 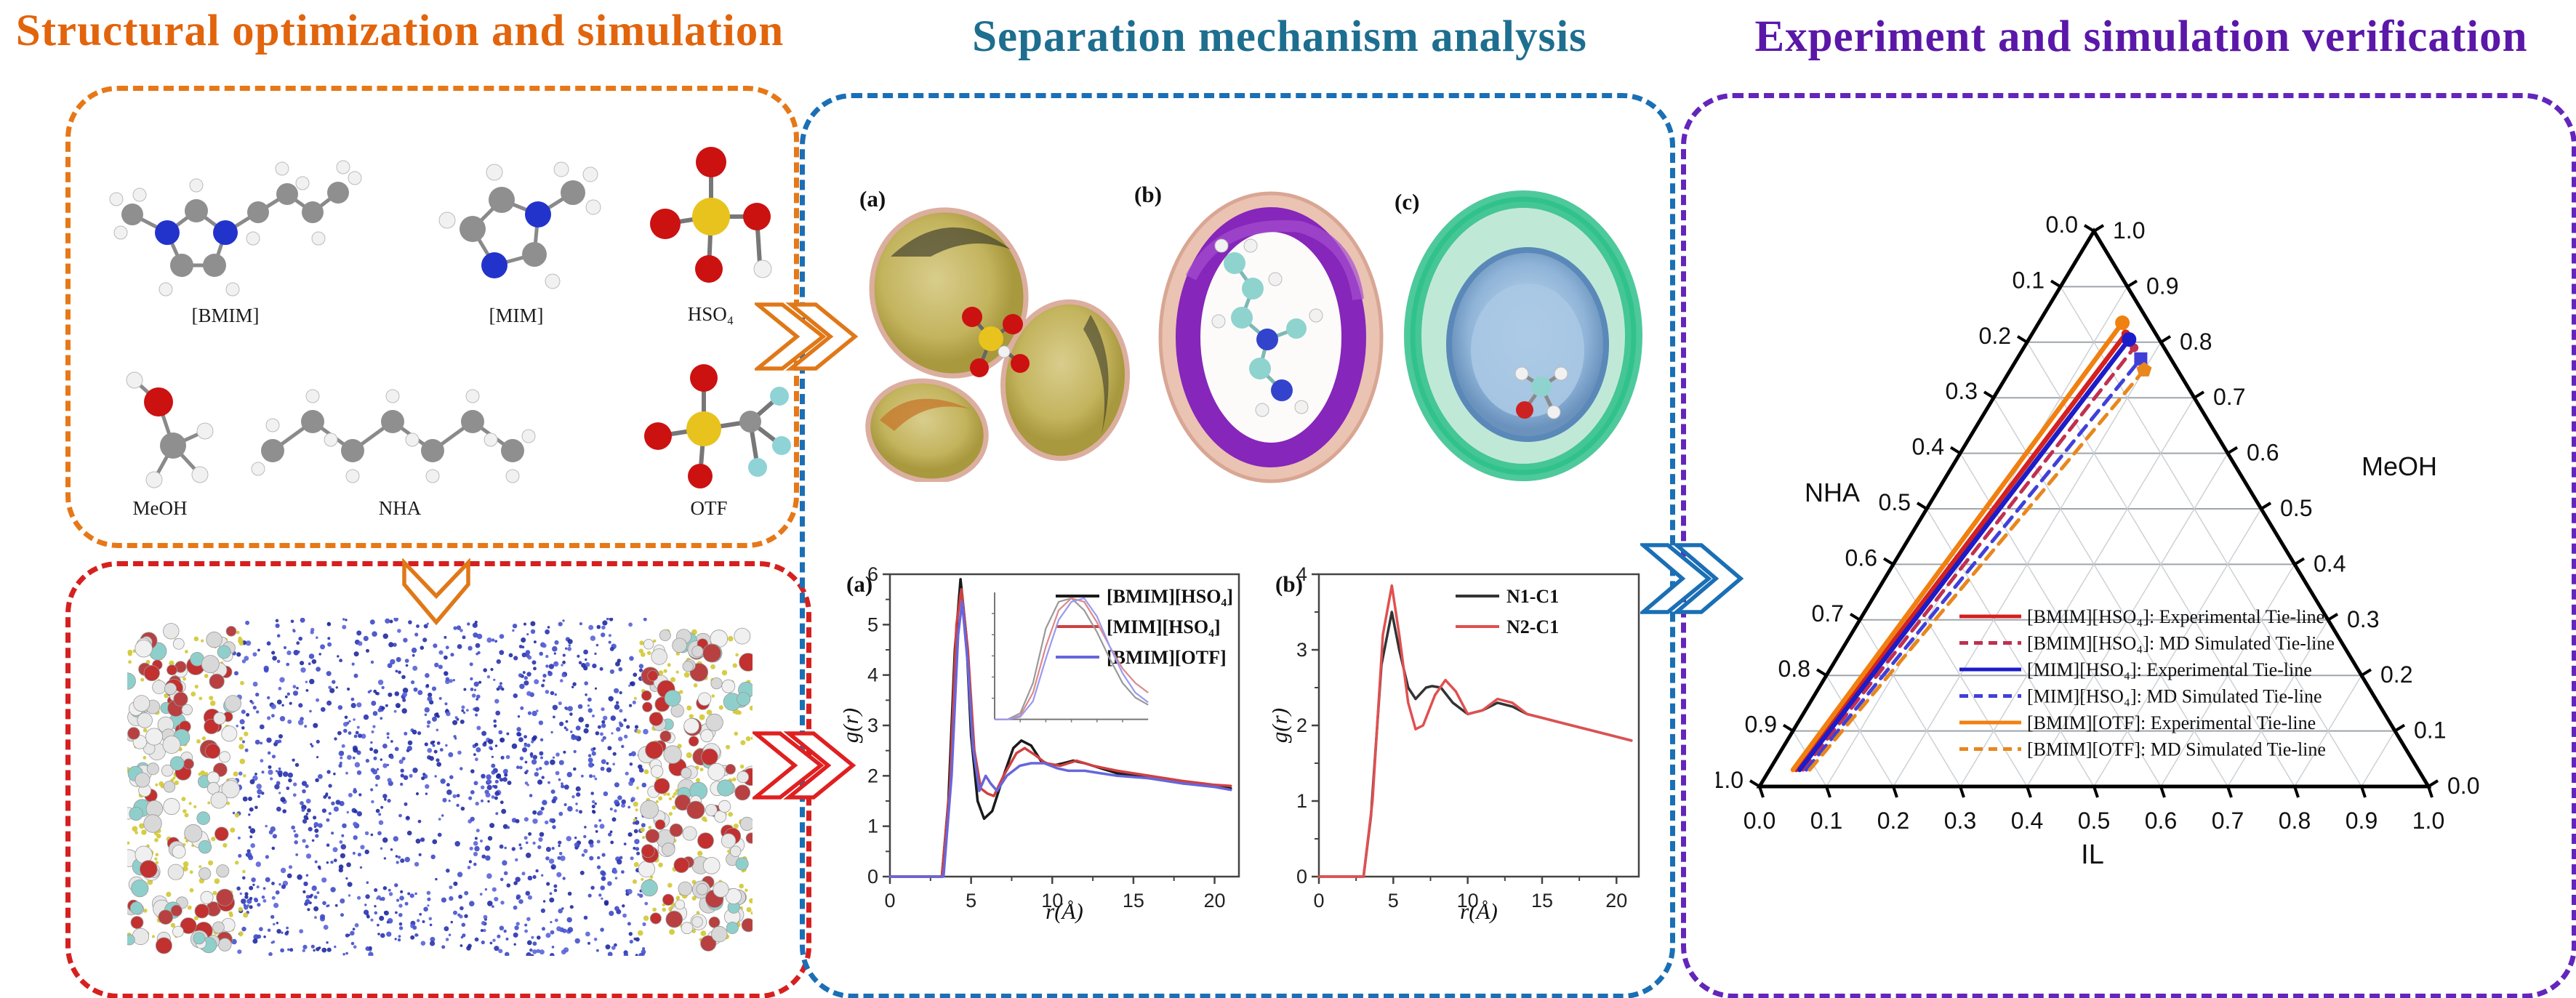 I want to click on iso-label-c: (c), so click(x=1407, y=202).